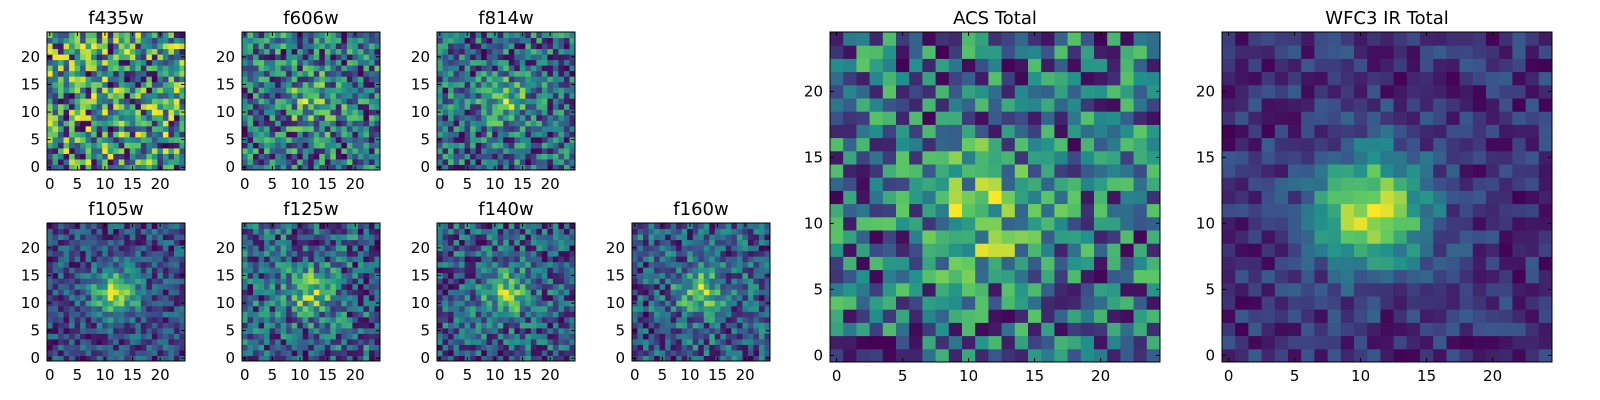 The height and width of the screenshot is (400, 1600). I want to click on x-tick-label: 5, so click(78, 375).